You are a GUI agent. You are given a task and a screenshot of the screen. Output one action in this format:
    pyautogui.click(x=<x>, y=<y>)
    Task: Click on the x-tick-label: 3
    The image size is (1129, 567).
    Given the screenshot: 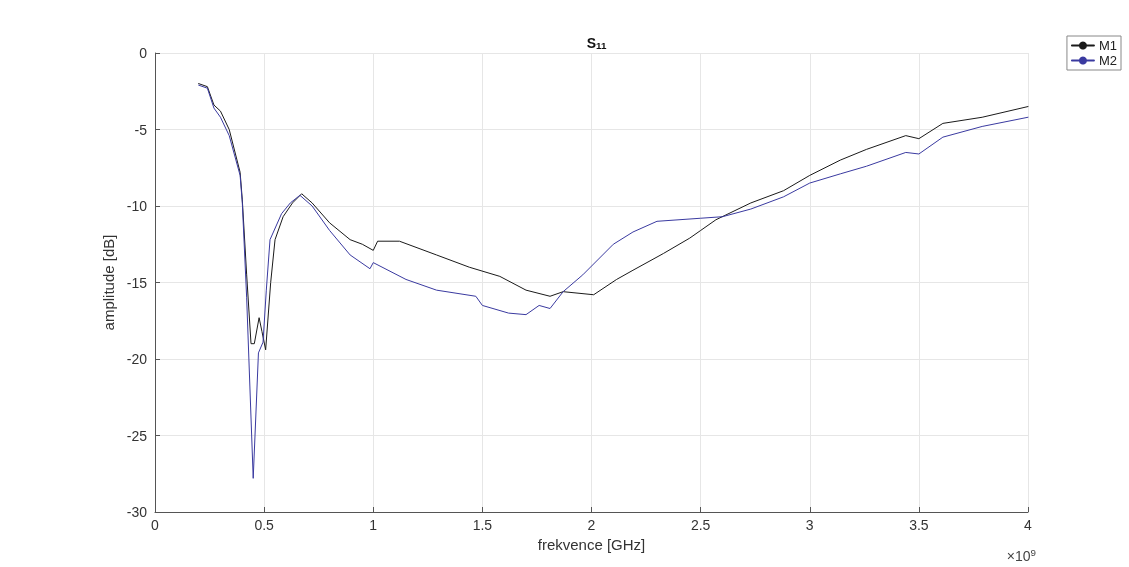 What is the action you would take?
    pyautogui.click(x=809, y=525)
    